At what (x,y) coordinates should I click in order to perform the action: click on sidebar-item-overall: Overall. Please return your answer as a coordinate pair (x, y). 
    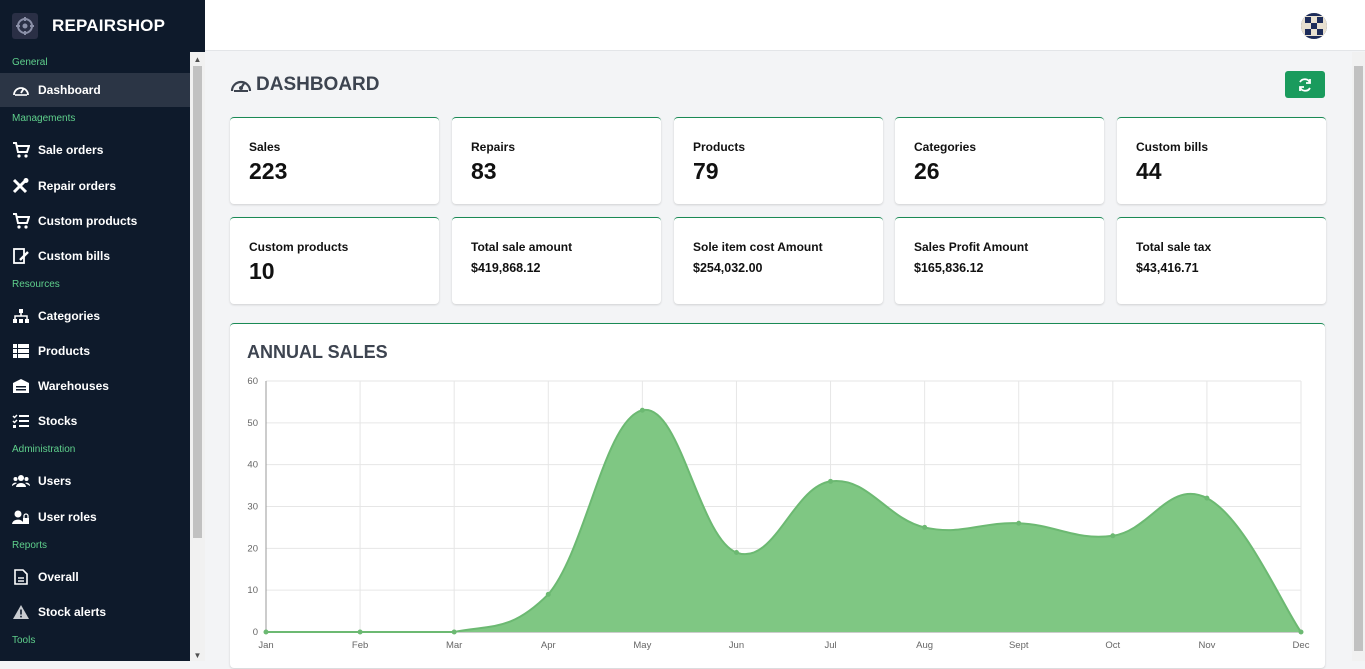
    Looking at the image, I should click on (95, 577).